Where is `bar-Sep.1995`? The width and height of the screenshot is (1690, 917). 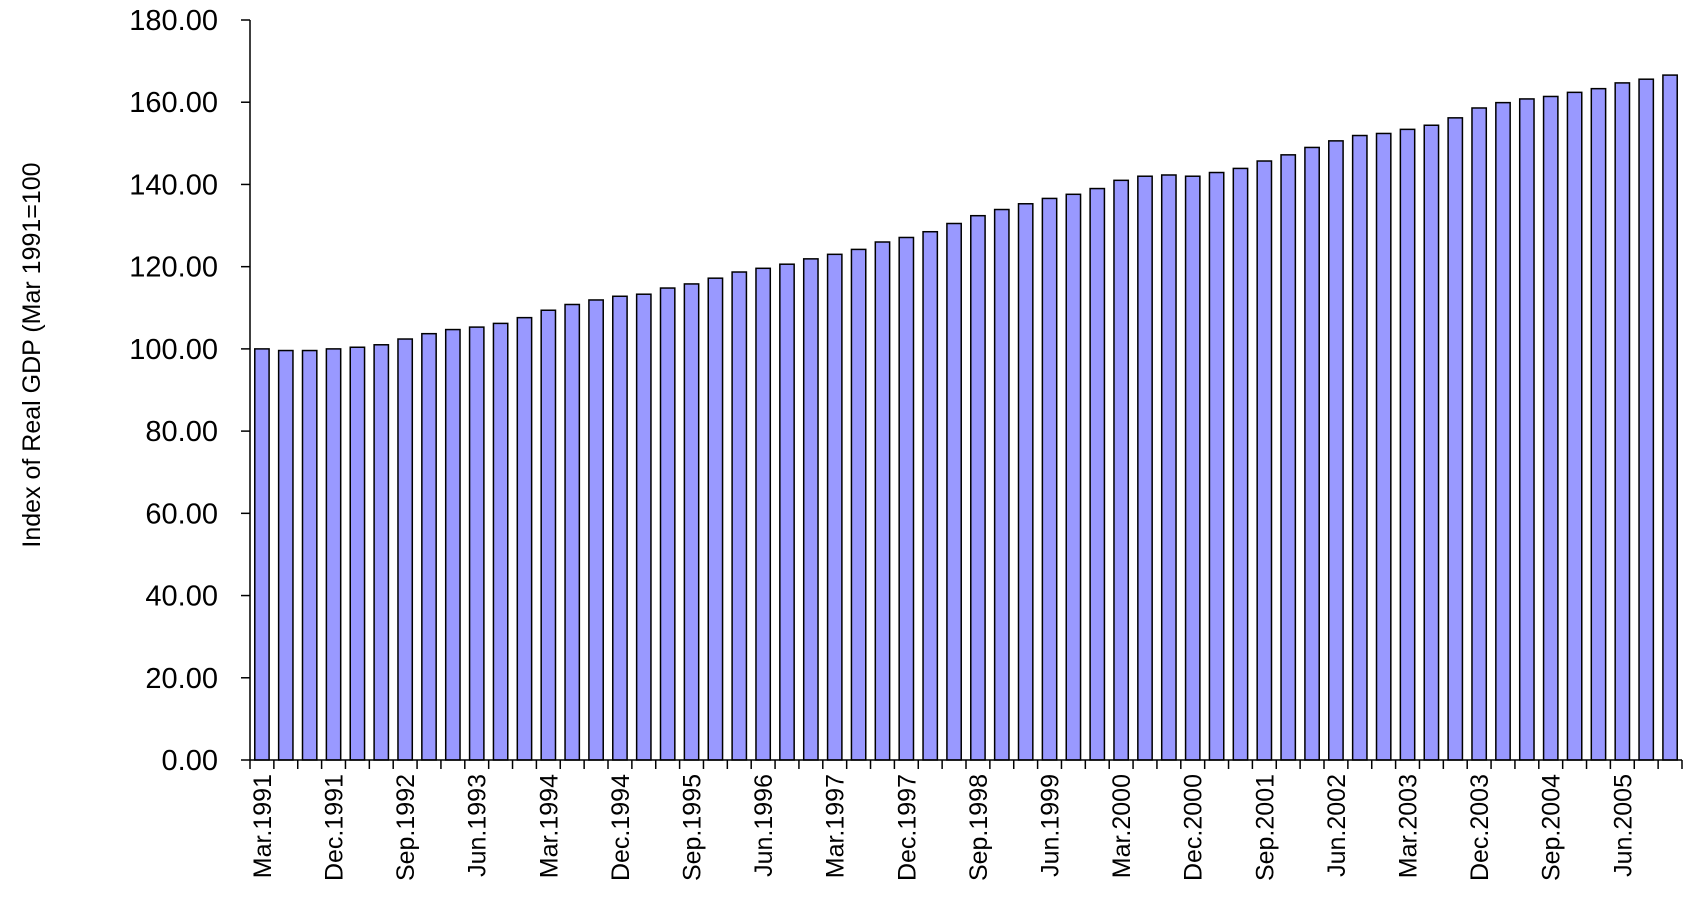
bar-Sep.1995 is located at coordinates (691, 522).